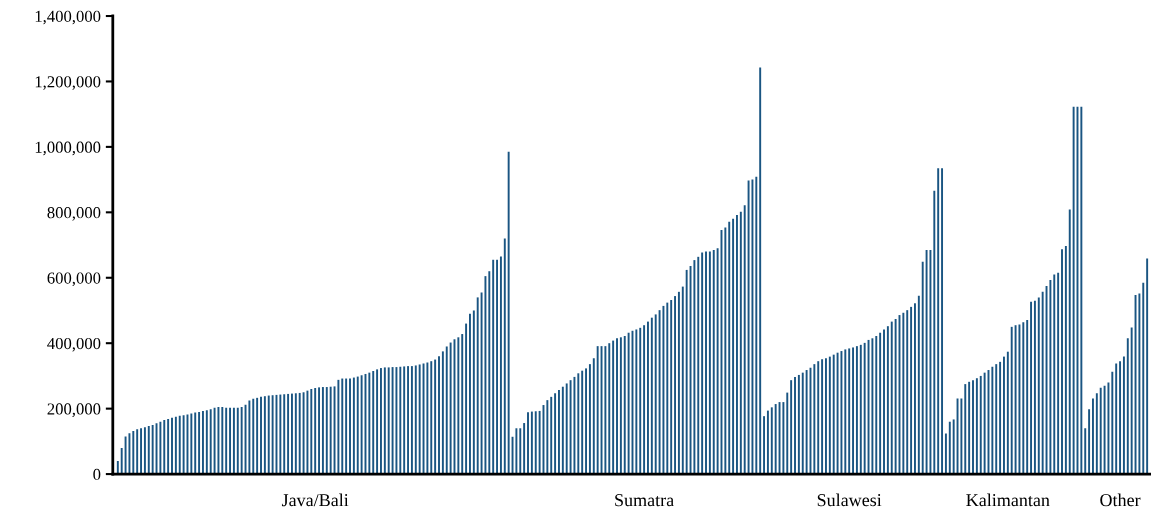  Describe the element at coordinates (315, 500) in the screenshot. I see `x-tick-label: Java/Bali` at that location.